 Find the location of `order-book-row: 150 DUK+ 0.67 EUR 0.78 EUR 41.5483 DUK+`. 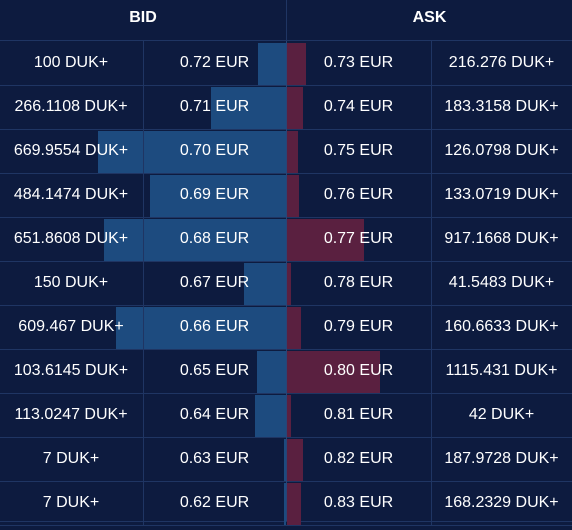

order-book-row: 150 DUK+ 0.67 EUR 0.78 EUR 41.5483 DUK+ is located at coordinates (286, 283).